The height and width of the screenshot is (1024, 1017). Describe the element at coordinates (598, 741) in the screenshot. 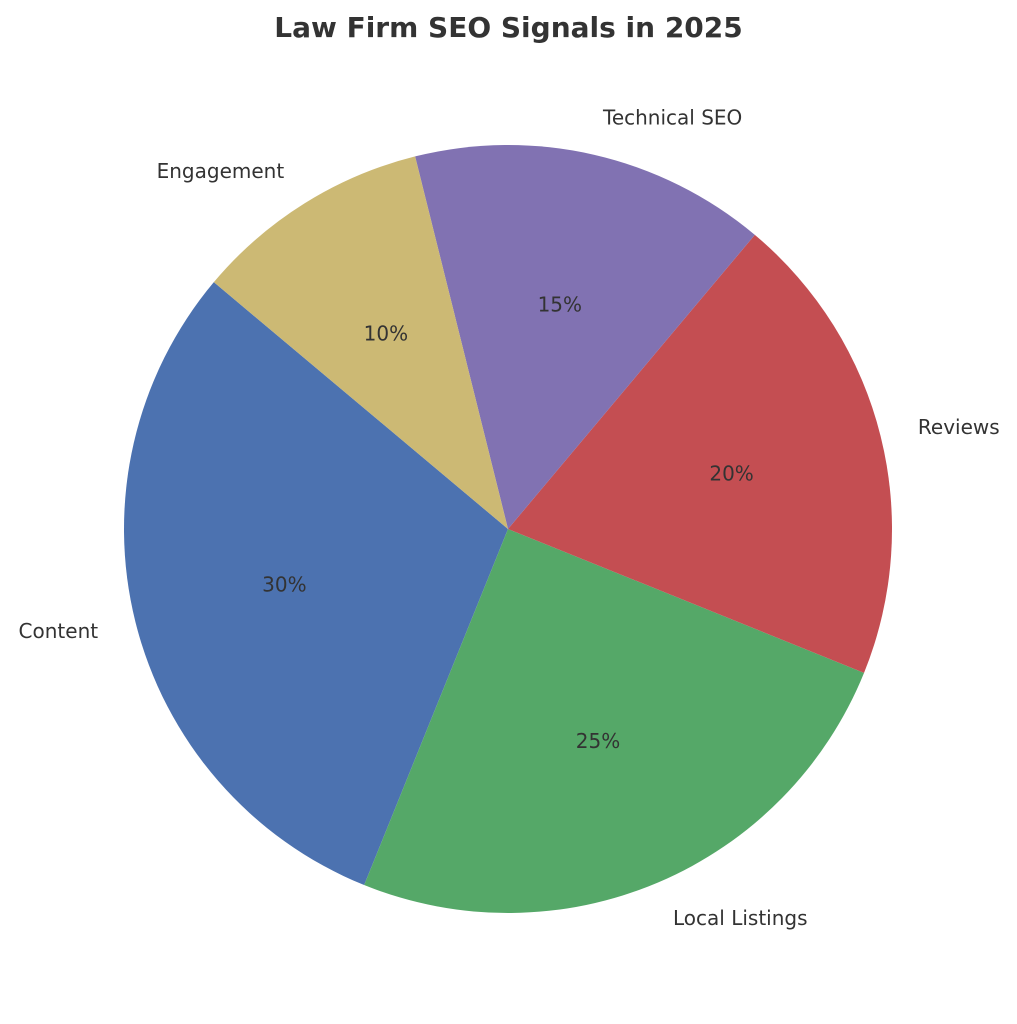

I see `percent-label: 25%` at that location.